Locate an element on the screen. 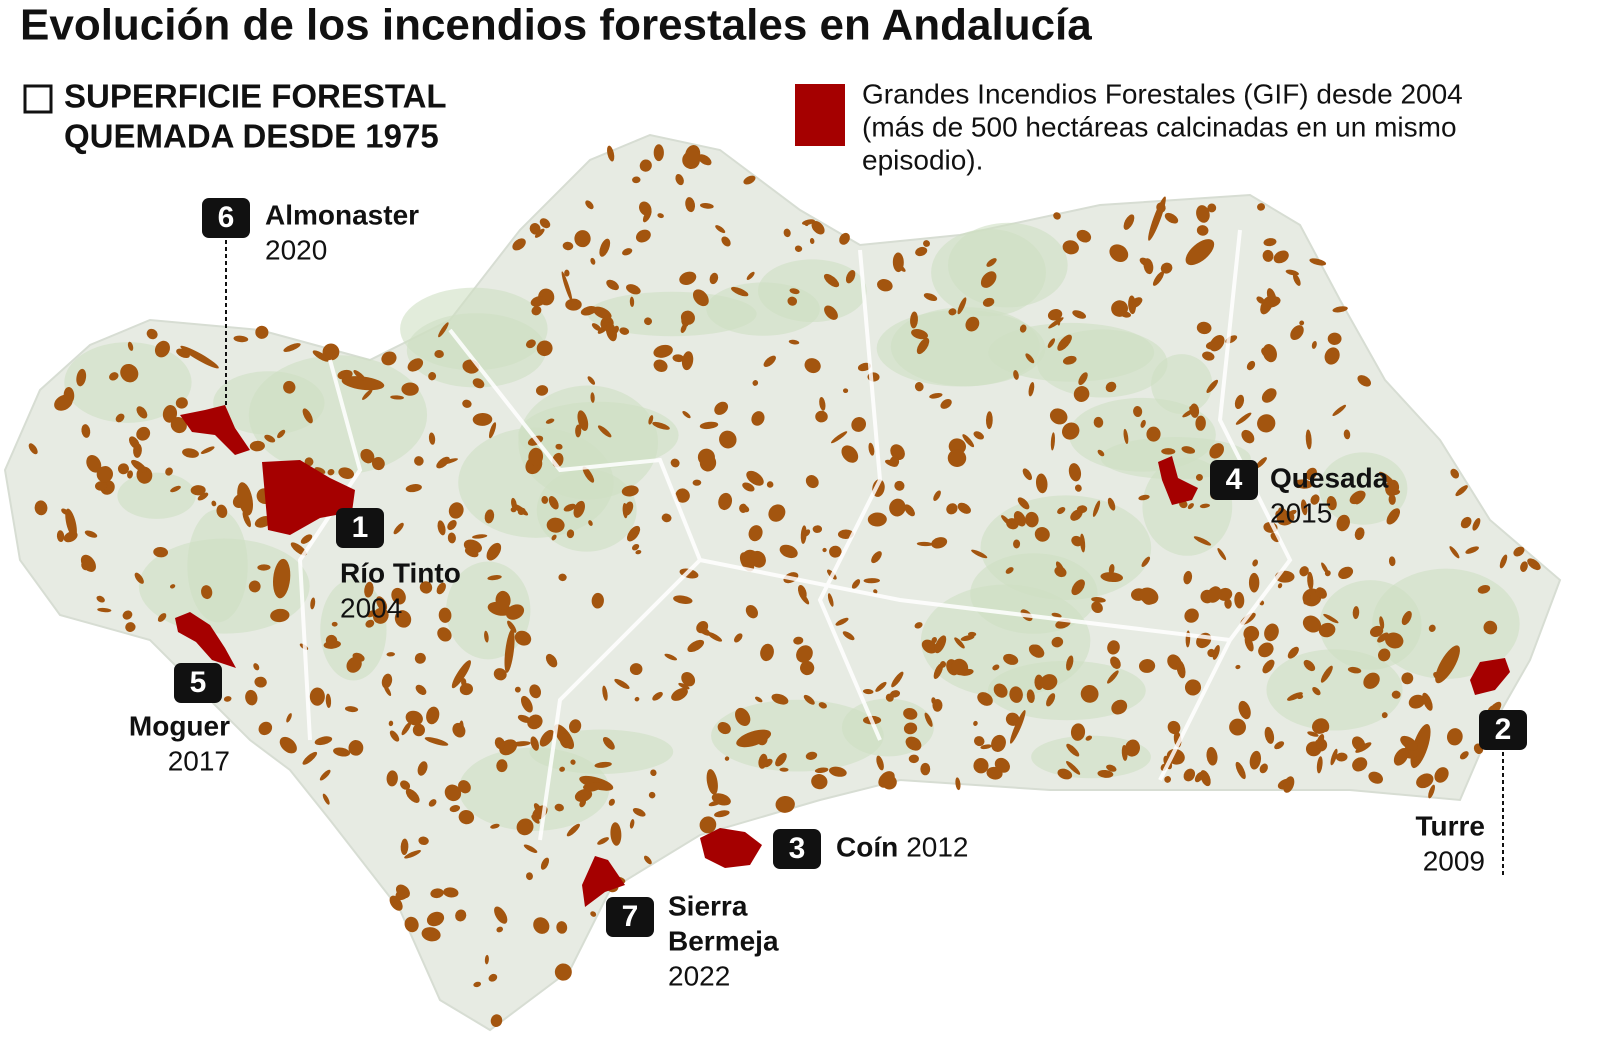 The width and height of the screenshot is (1600, 1059). fire-number: 7 is located at coordinates (630, 916).